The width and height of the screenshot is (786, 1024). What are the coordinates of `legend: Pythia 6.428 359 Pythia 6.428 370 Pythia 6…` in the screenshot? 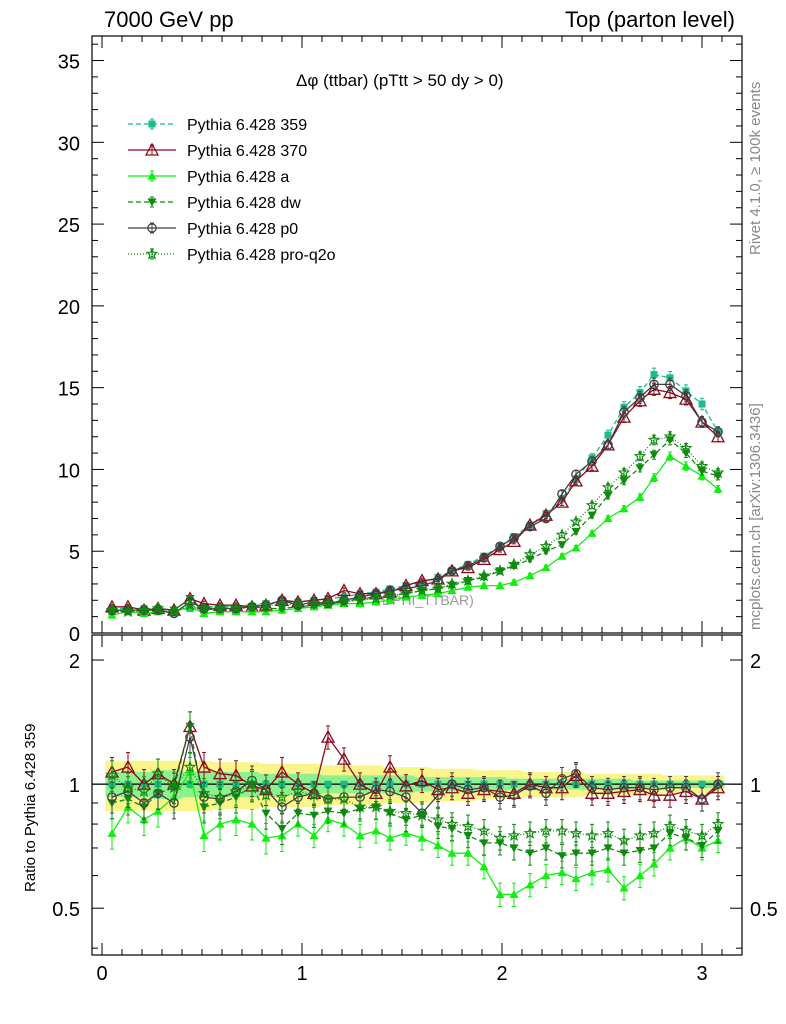 It's located at (232, 190).